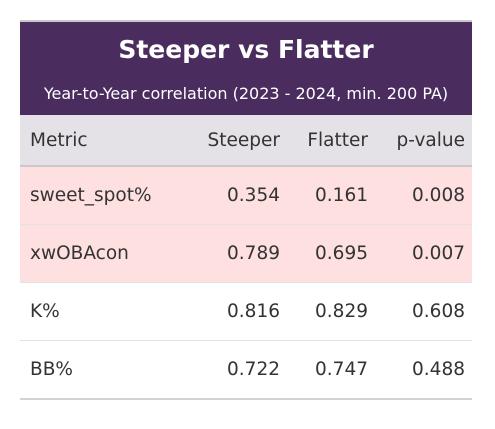  I want to click on value-cell: 0.722, so click(253, 369).